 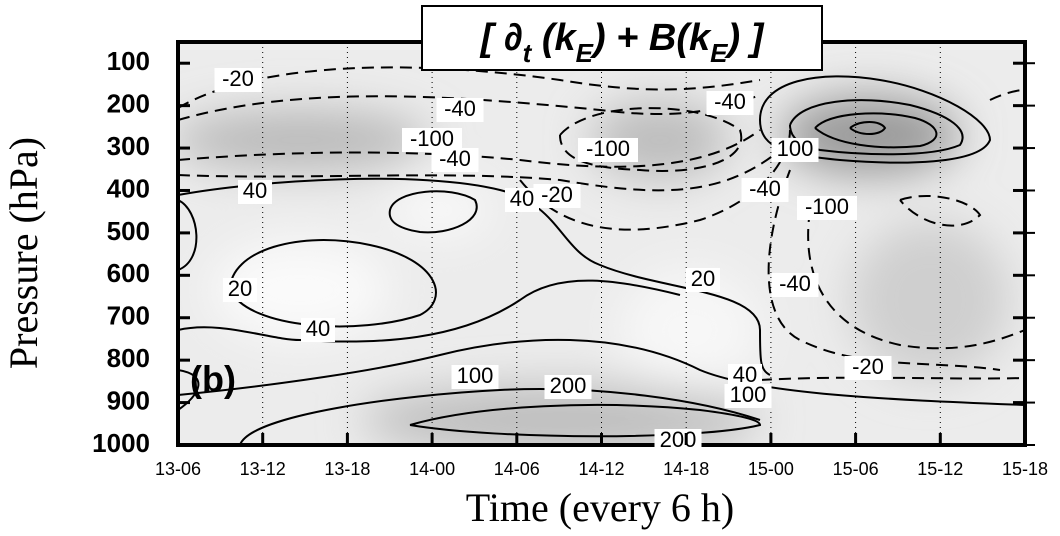 I want to click on title-part: ∂, so click(x=513, y=38).